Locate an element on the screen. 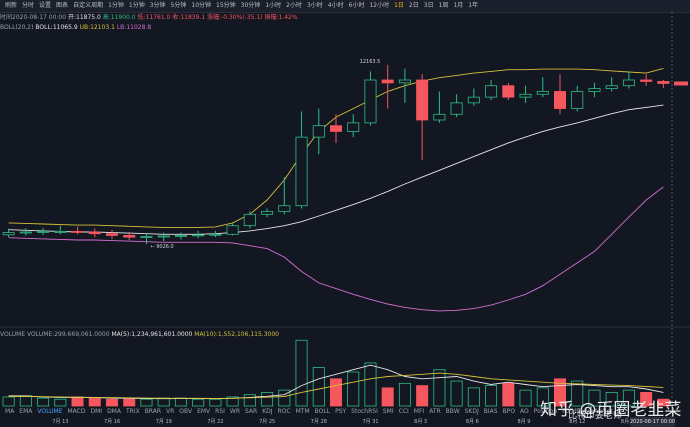  indicator-tab-volume: VOLUME is located at coordinates (50, 411).